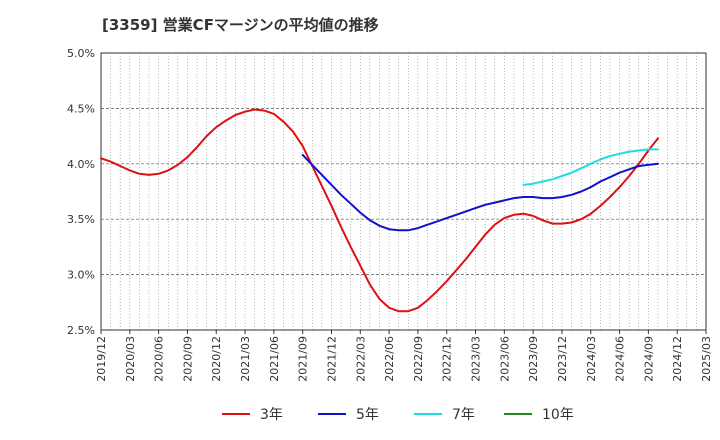 Image resolution: width=720 pixels, height=440 pixels. I want to click on y-tick-label: 4.0%, so click(81, 164).